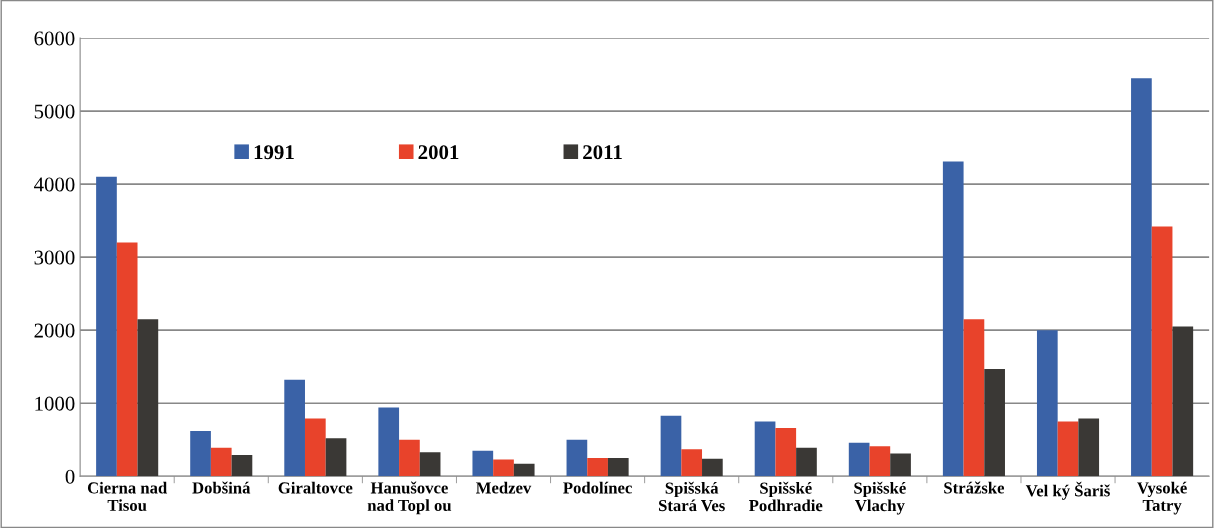 The image size is (1214, 528). I want to click on x-tick-label: Cierna nad Tisou, so click(127, 496).